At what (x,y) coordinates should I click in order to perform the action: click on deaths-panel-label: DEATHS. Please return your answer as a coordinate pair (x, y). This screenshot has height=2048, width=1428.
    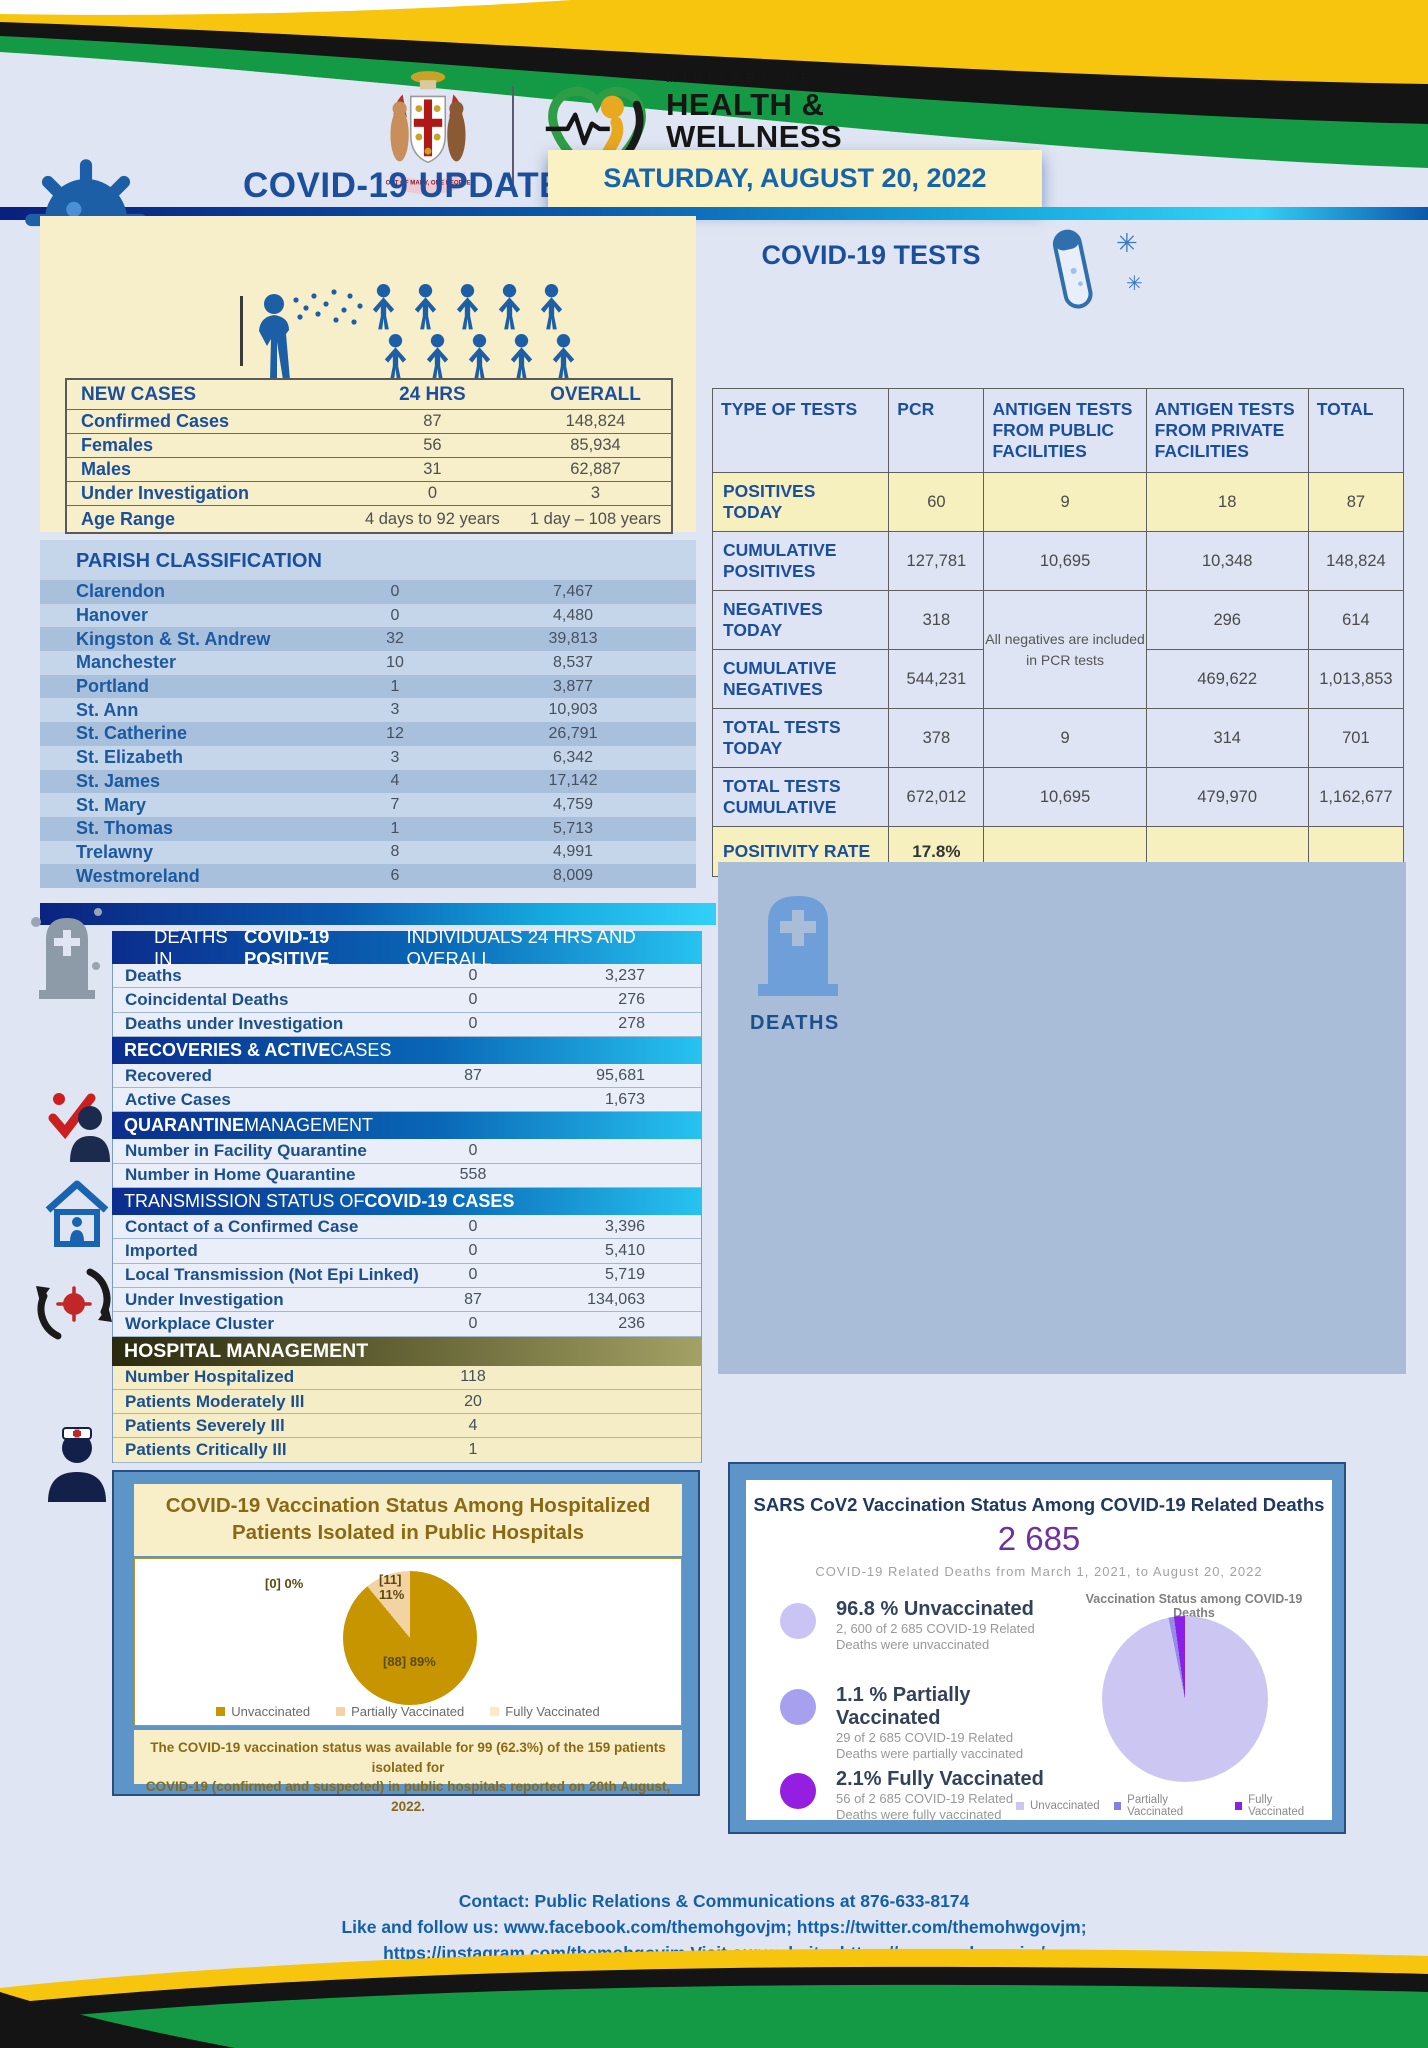
    Looking at the image, I should click on (795, 1023).